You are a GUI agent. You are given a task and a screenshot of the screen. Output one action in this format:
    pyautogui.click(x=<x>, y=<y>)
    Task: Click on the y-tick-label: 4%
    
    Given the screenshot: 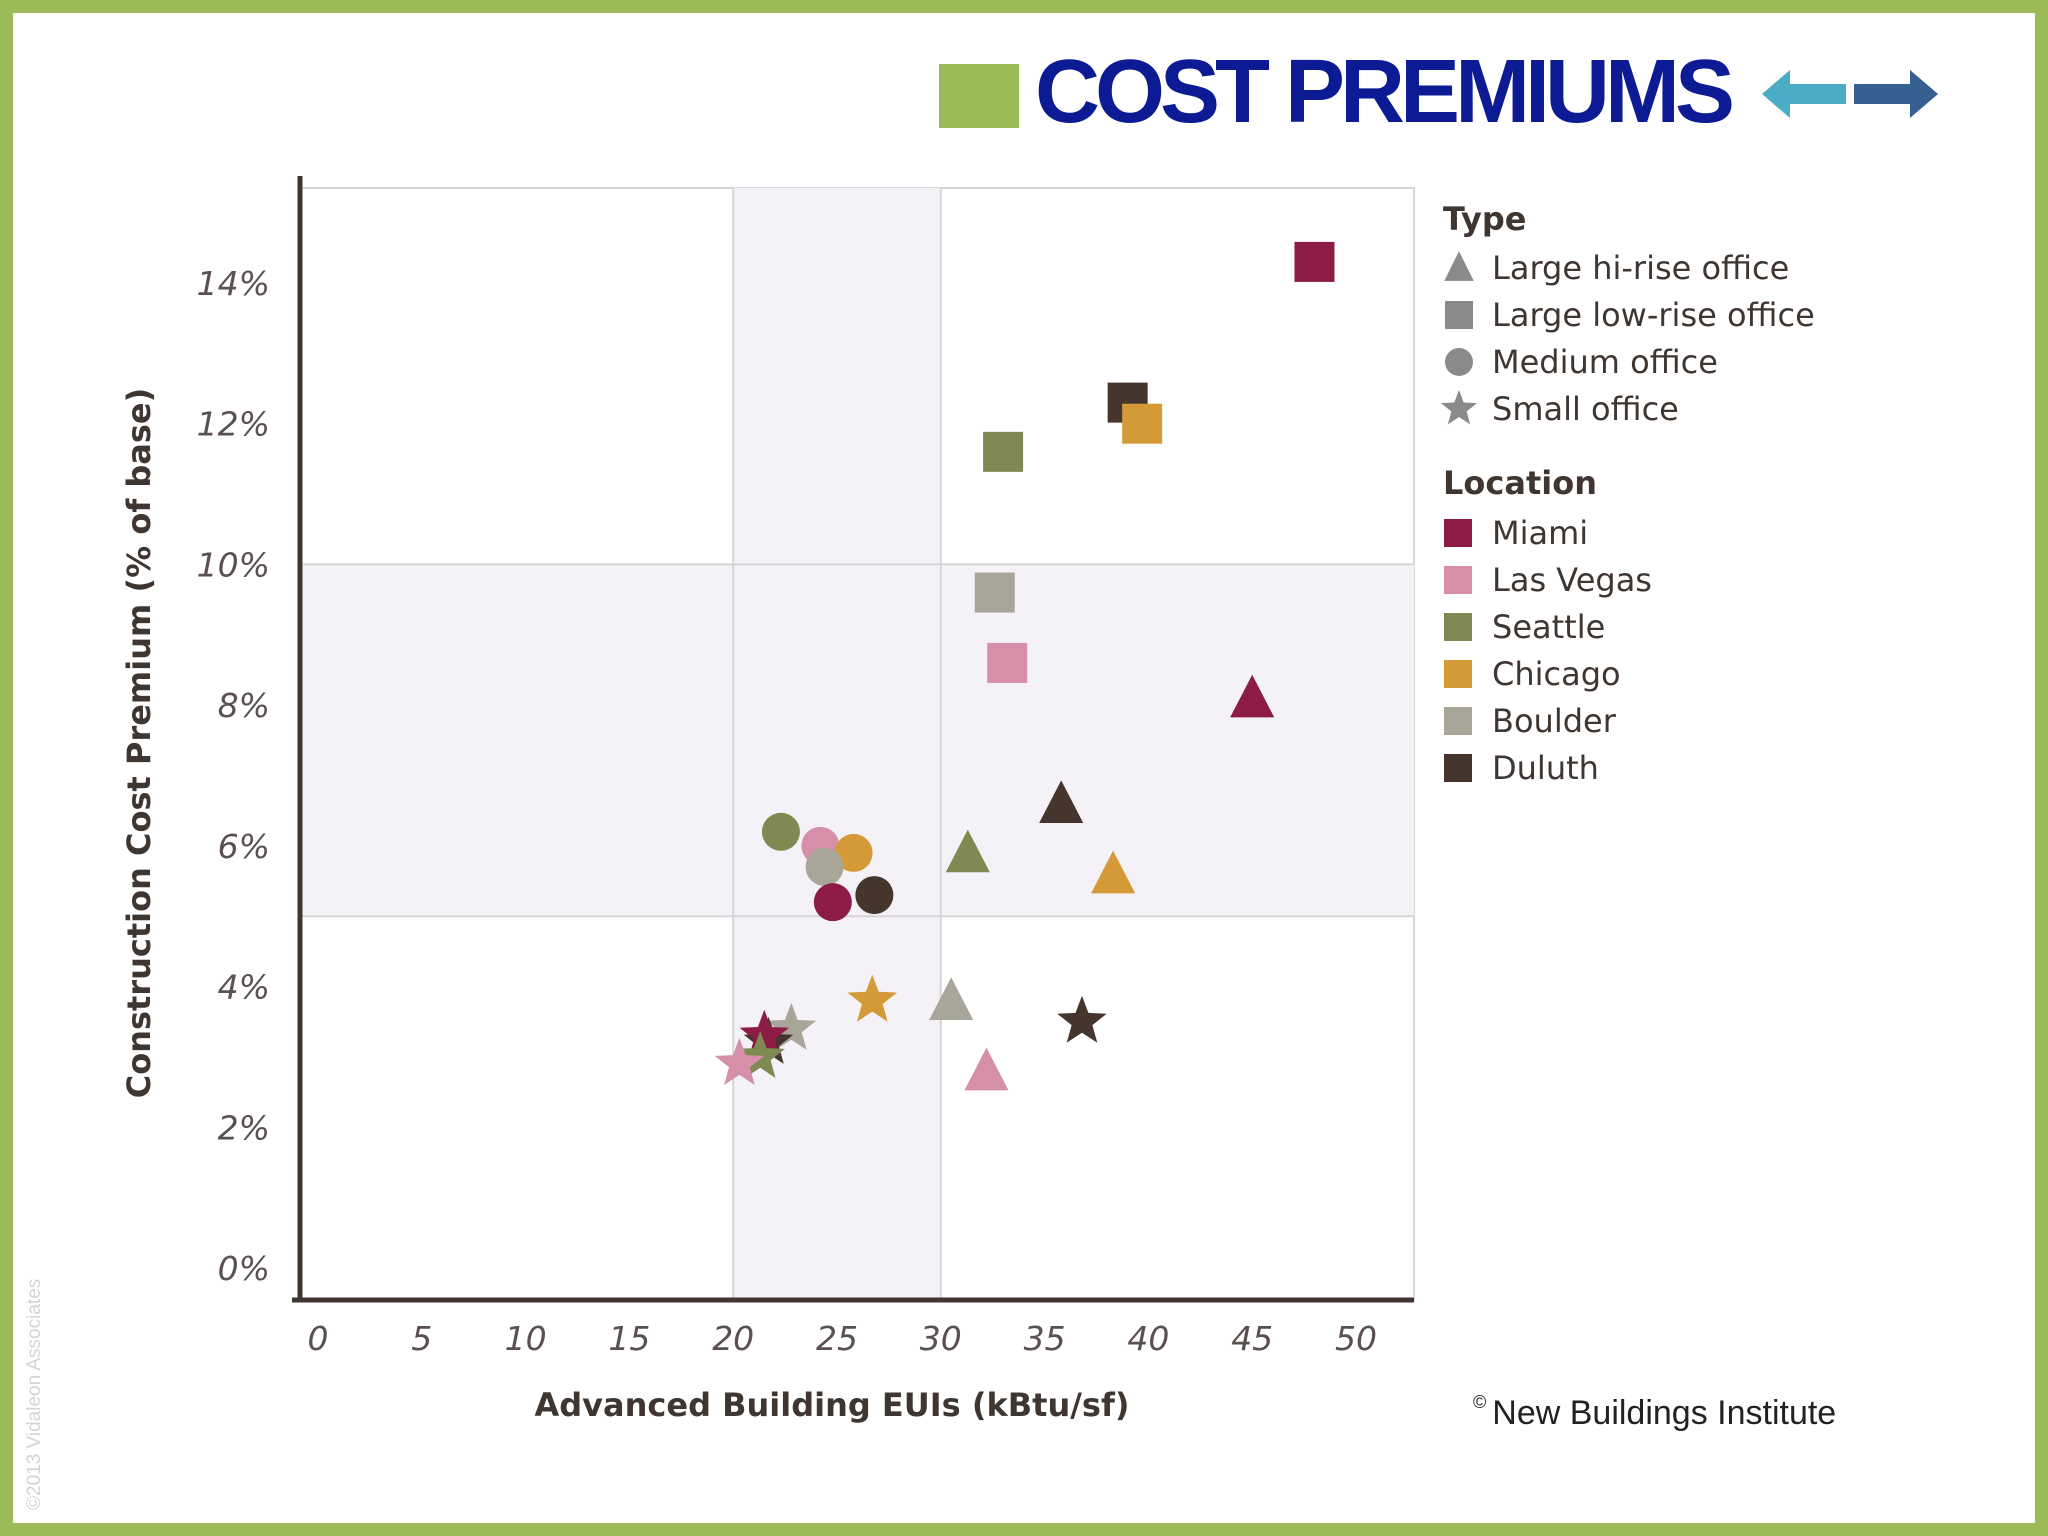 What is the action you would take?
    pyautogui.click(x=244, y=987)
    